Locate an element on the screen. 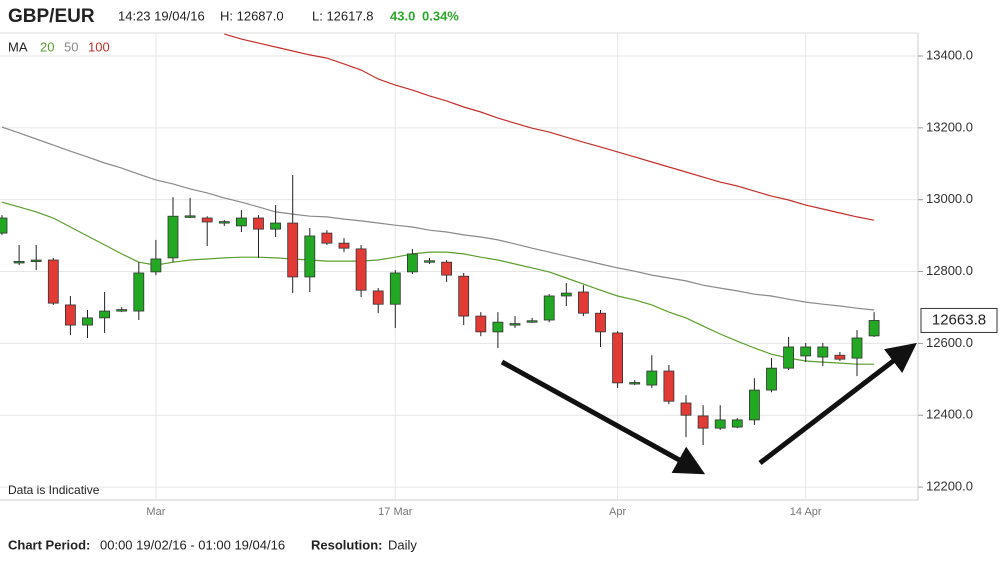 The width and height of the screenshot is (1007, 561). y-tick-label: 13400.0 is located at coordinates (949, 54).